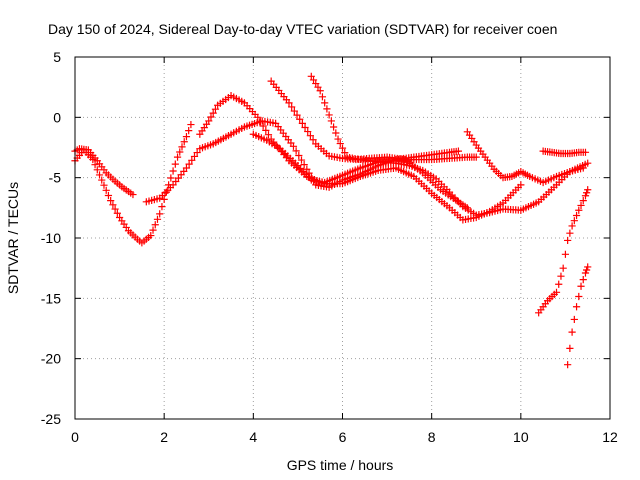 The height and width of the screenshot is (480, 640). What do you see at coordinates (340, 465) in the screenshot?
I see `x-axis-label: GPS time / hours` at bounding box center [340, 465].